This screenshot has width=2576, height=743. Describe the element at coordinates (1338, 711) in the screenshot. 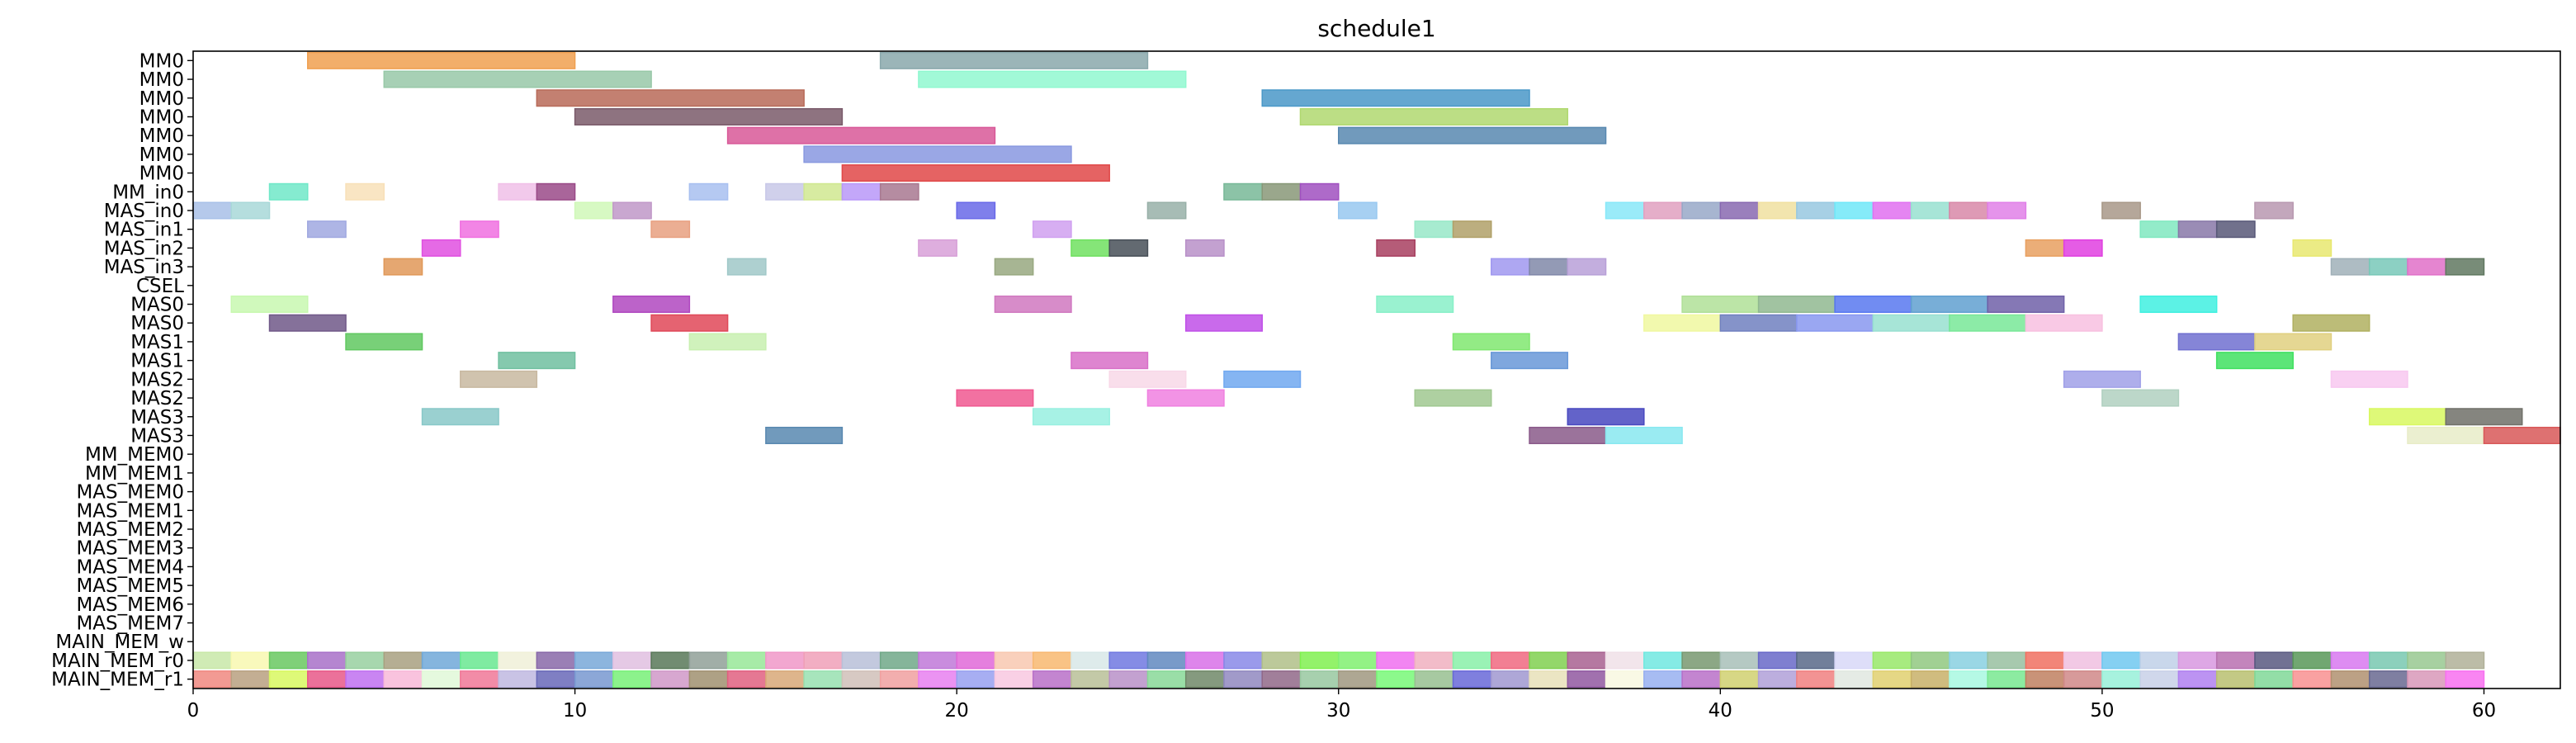

I see `x-tick-label: 30` at that location.